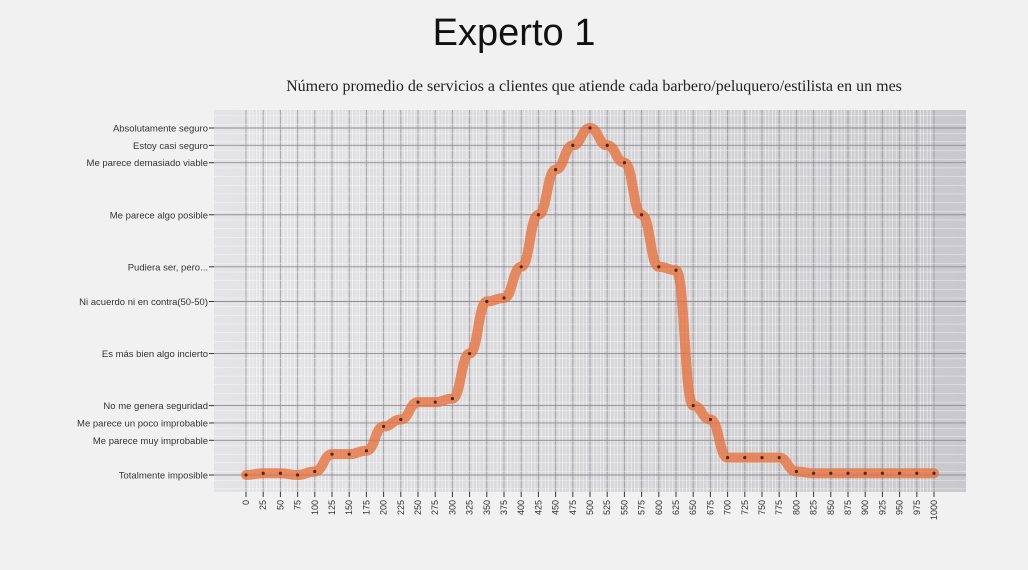  What do you see at coordinates (280, 505) in the screenshot?
I see `x-tick-label: 50` at bounding box center [280, 505].